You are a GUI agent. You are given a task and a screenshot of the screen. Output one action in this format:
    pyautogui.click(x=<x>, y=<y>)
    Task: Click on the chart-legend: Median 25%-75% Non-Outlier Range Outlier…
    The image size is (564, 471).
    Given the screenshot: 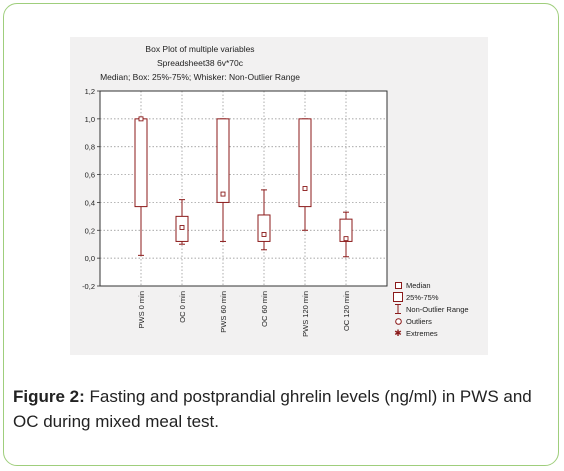 What is the action you would take?
    pyautogui.click(x=440, y=309)
    